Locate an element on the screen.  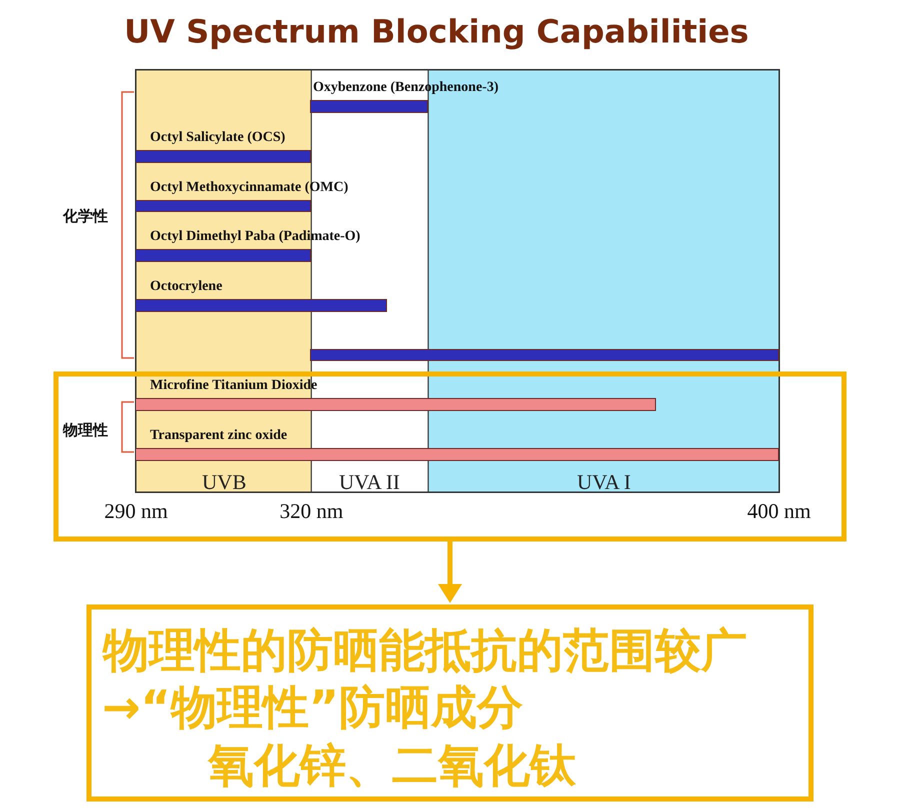
band-label: UVA I is located at coordinates (604, 482).